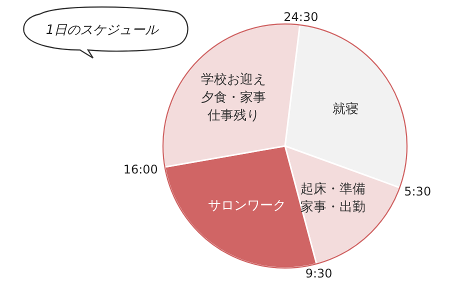  What do you see at coordinates (418, 191) in the screenshot?
I see `text: 5:30` at bounding box center [418, 191].